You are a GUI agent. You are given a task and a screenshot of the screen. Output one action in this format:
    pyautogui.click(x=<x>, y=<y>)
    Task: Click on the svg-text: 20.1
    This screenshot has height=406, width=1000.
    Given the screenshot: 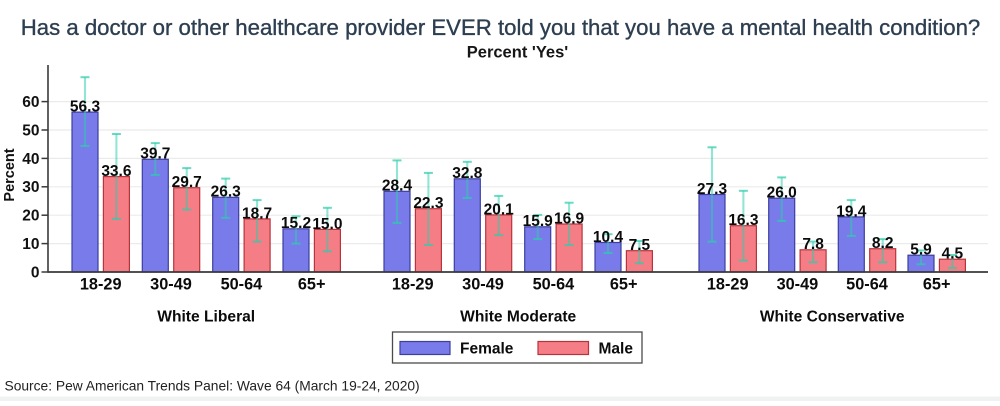 What is the action you would take?
    pyautogui.click(x=499, y=209)
    